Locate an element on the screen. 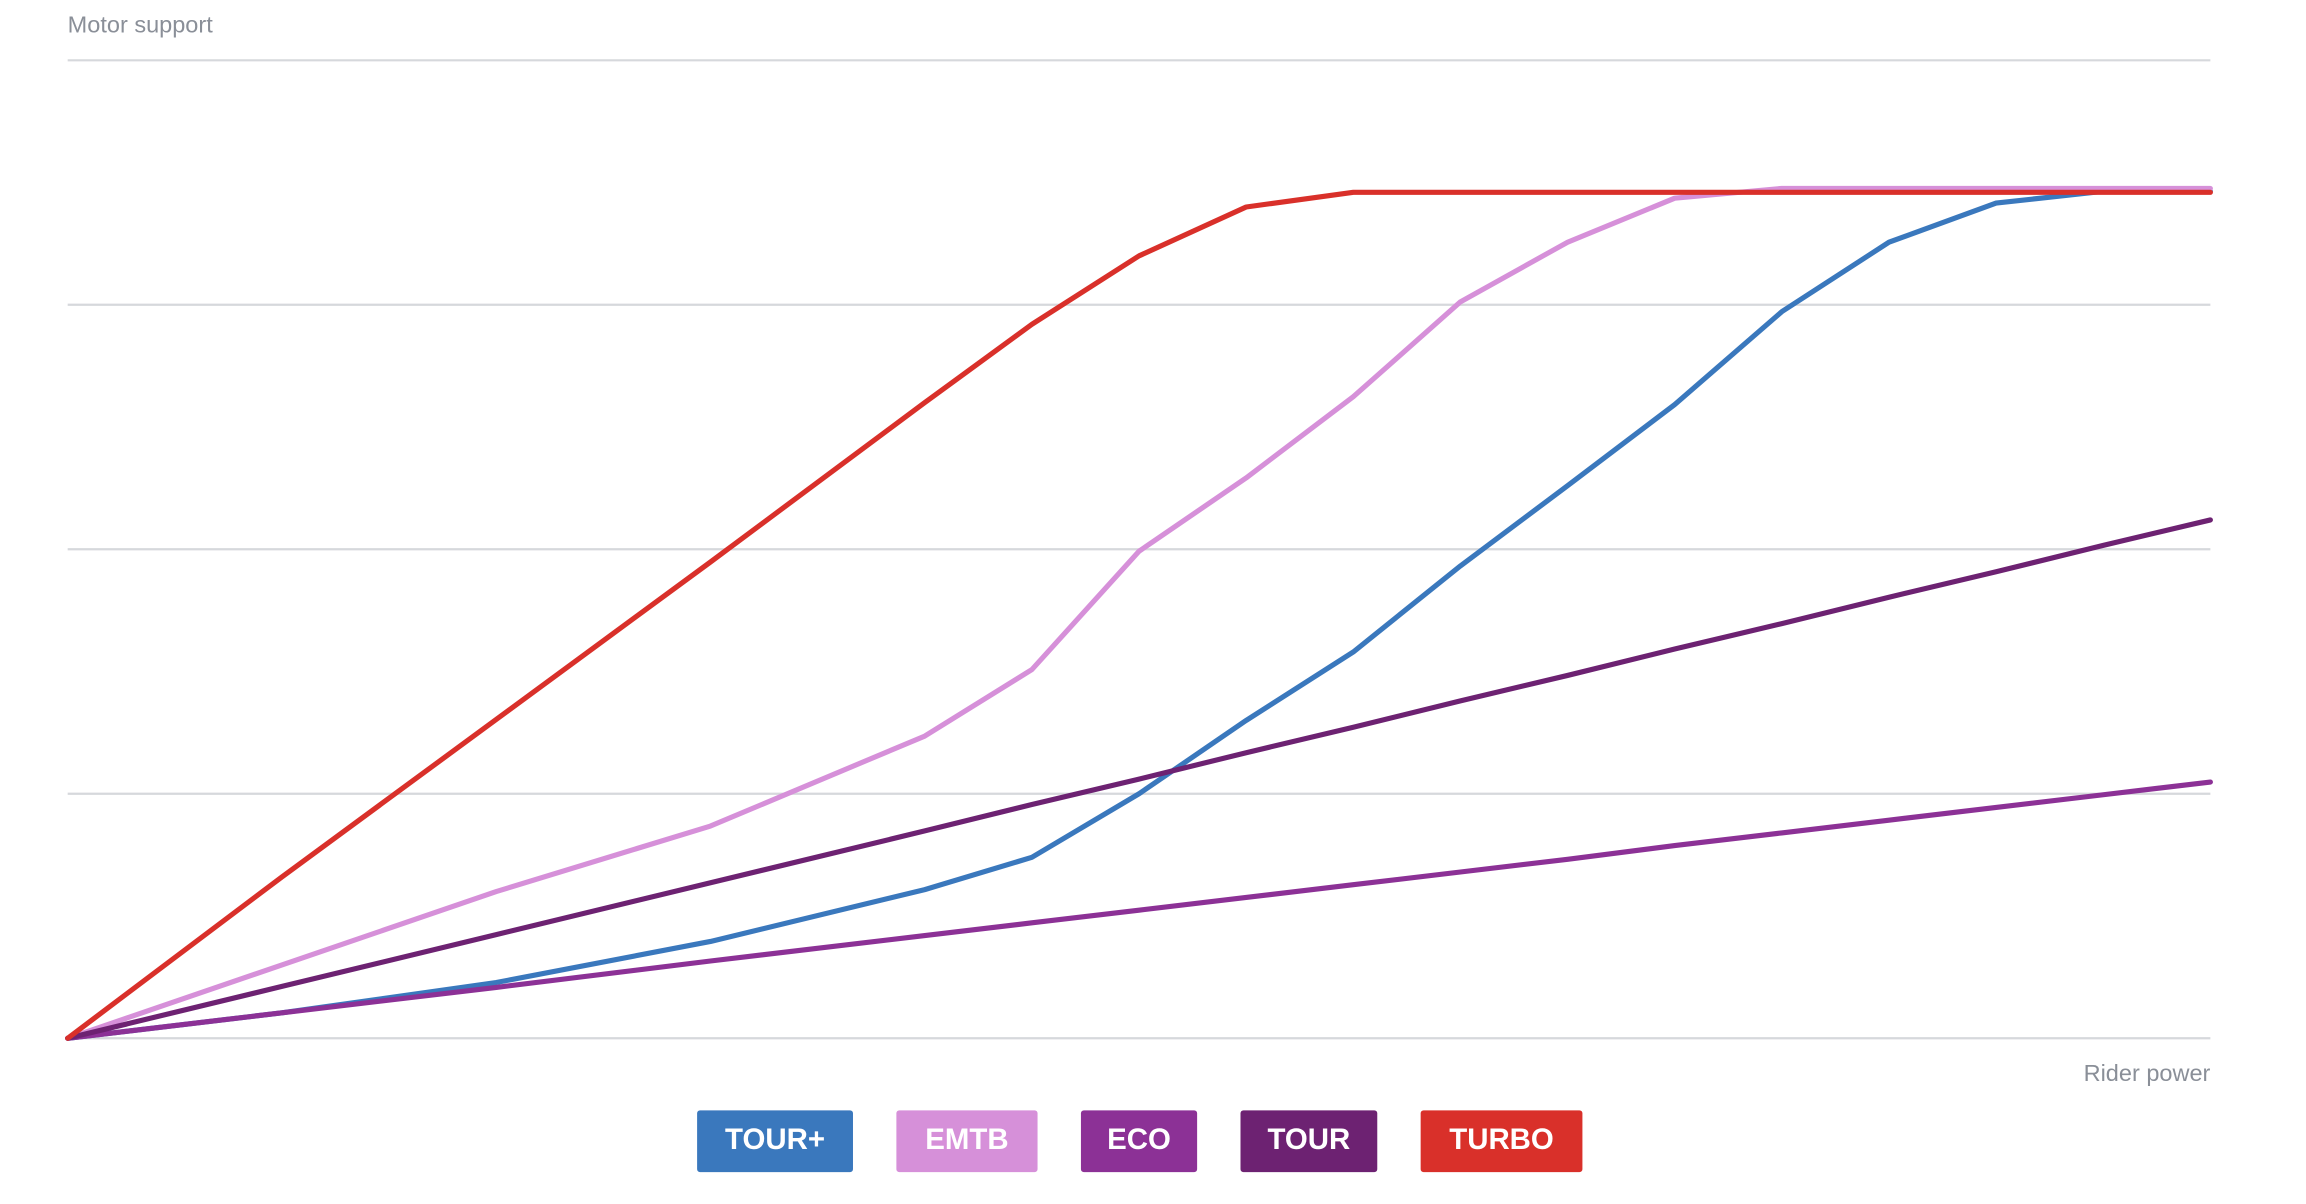  legend-button: TOUR is located at coordinates (1309, 1141).